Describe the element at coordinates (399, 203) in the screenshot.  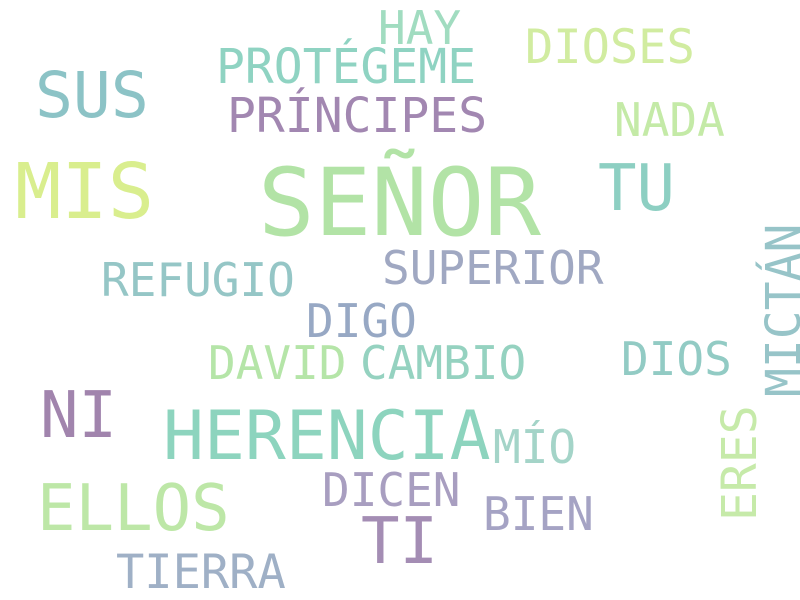
I see `word-senor: SEÑOR` at that location.